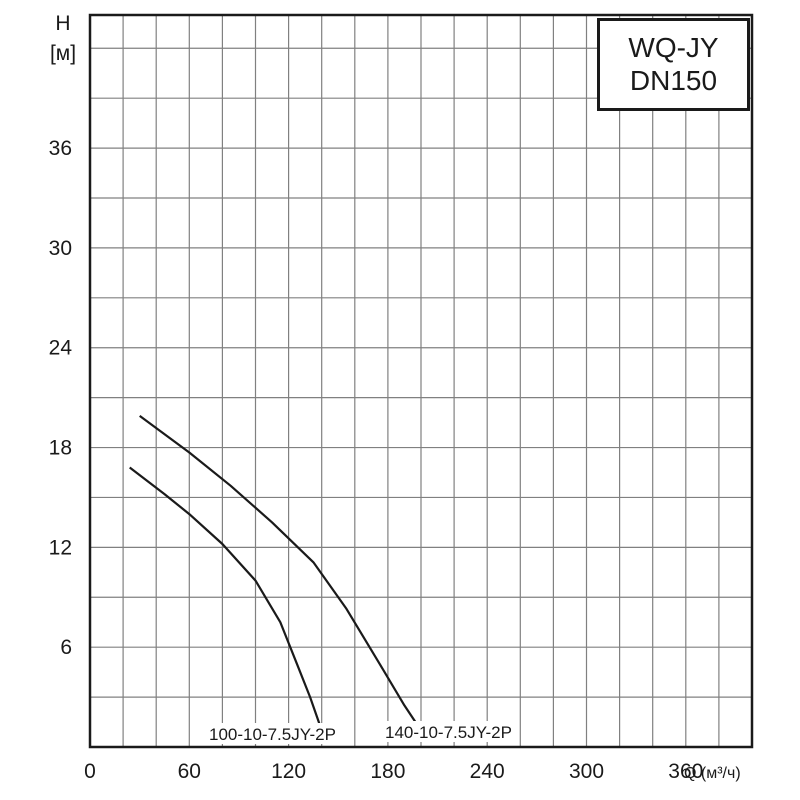 The image size is (800, 800). What do you see at coordinates (60, 248) in the screenshot?
I see `y-tick-label: 30` at bounding box center [60, 248].